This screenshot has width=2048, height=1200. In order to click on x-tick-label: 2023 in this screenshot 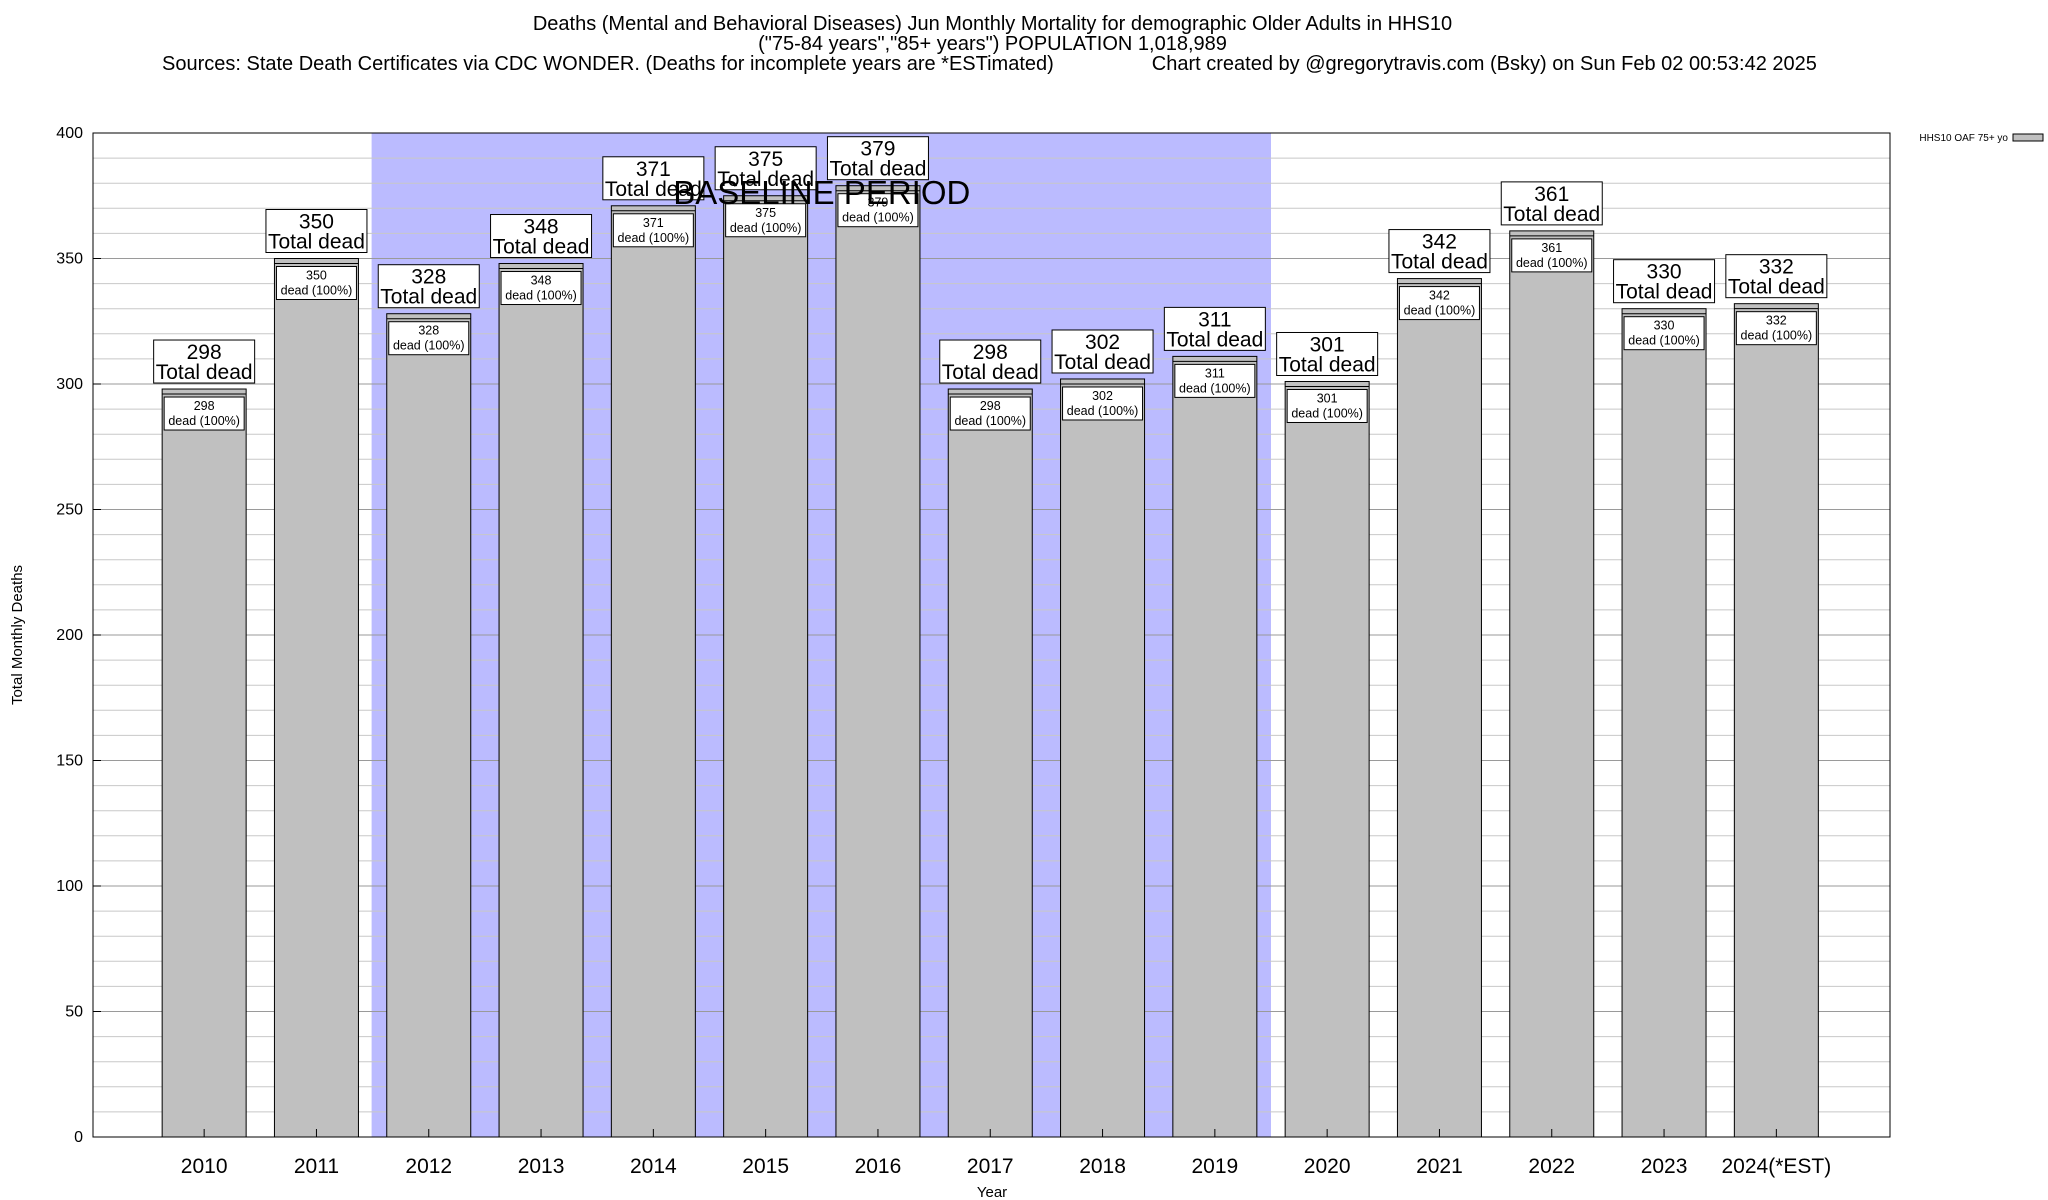, I will do `click(1664, 1166)`.